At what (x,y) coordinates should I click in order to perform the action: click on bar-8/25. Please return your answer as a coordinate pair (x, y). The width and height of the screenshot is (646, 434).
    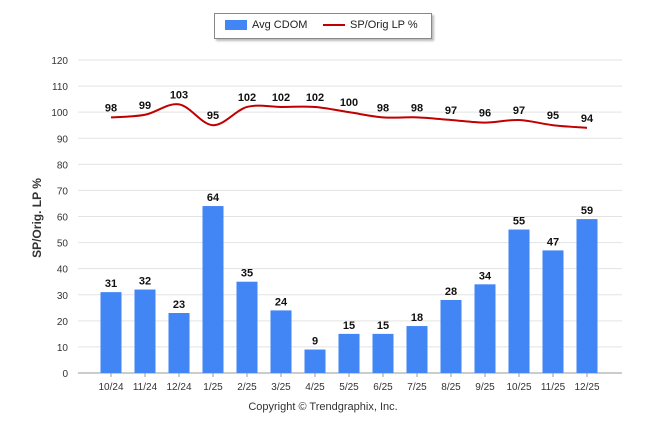
    Looking at the image, I should click on (451, 336).